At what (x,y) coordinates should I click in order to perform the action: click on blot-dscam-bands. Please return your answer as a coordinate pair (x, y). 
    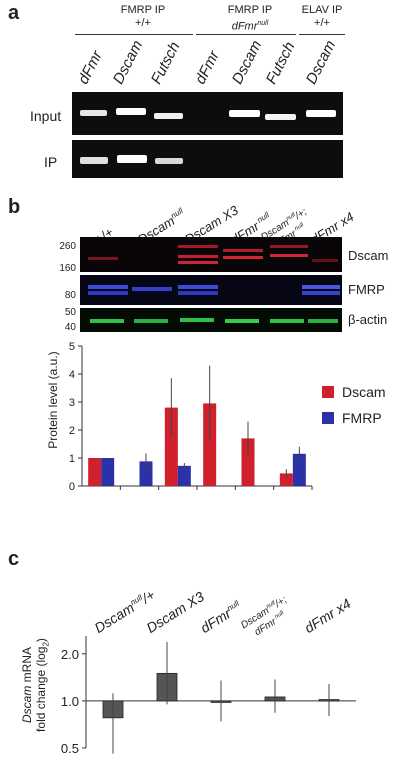
    Looking at the image, I should click on (213, 254).